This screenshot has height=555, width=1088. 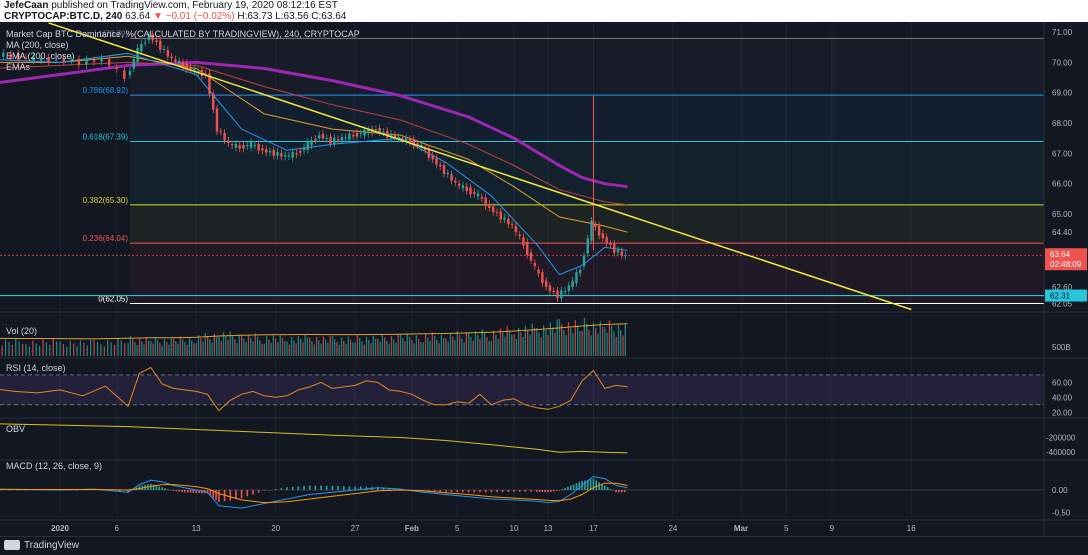 I want to click on legend-macd: MACD (12, 26, close, 9), so click(x=54, y=466).